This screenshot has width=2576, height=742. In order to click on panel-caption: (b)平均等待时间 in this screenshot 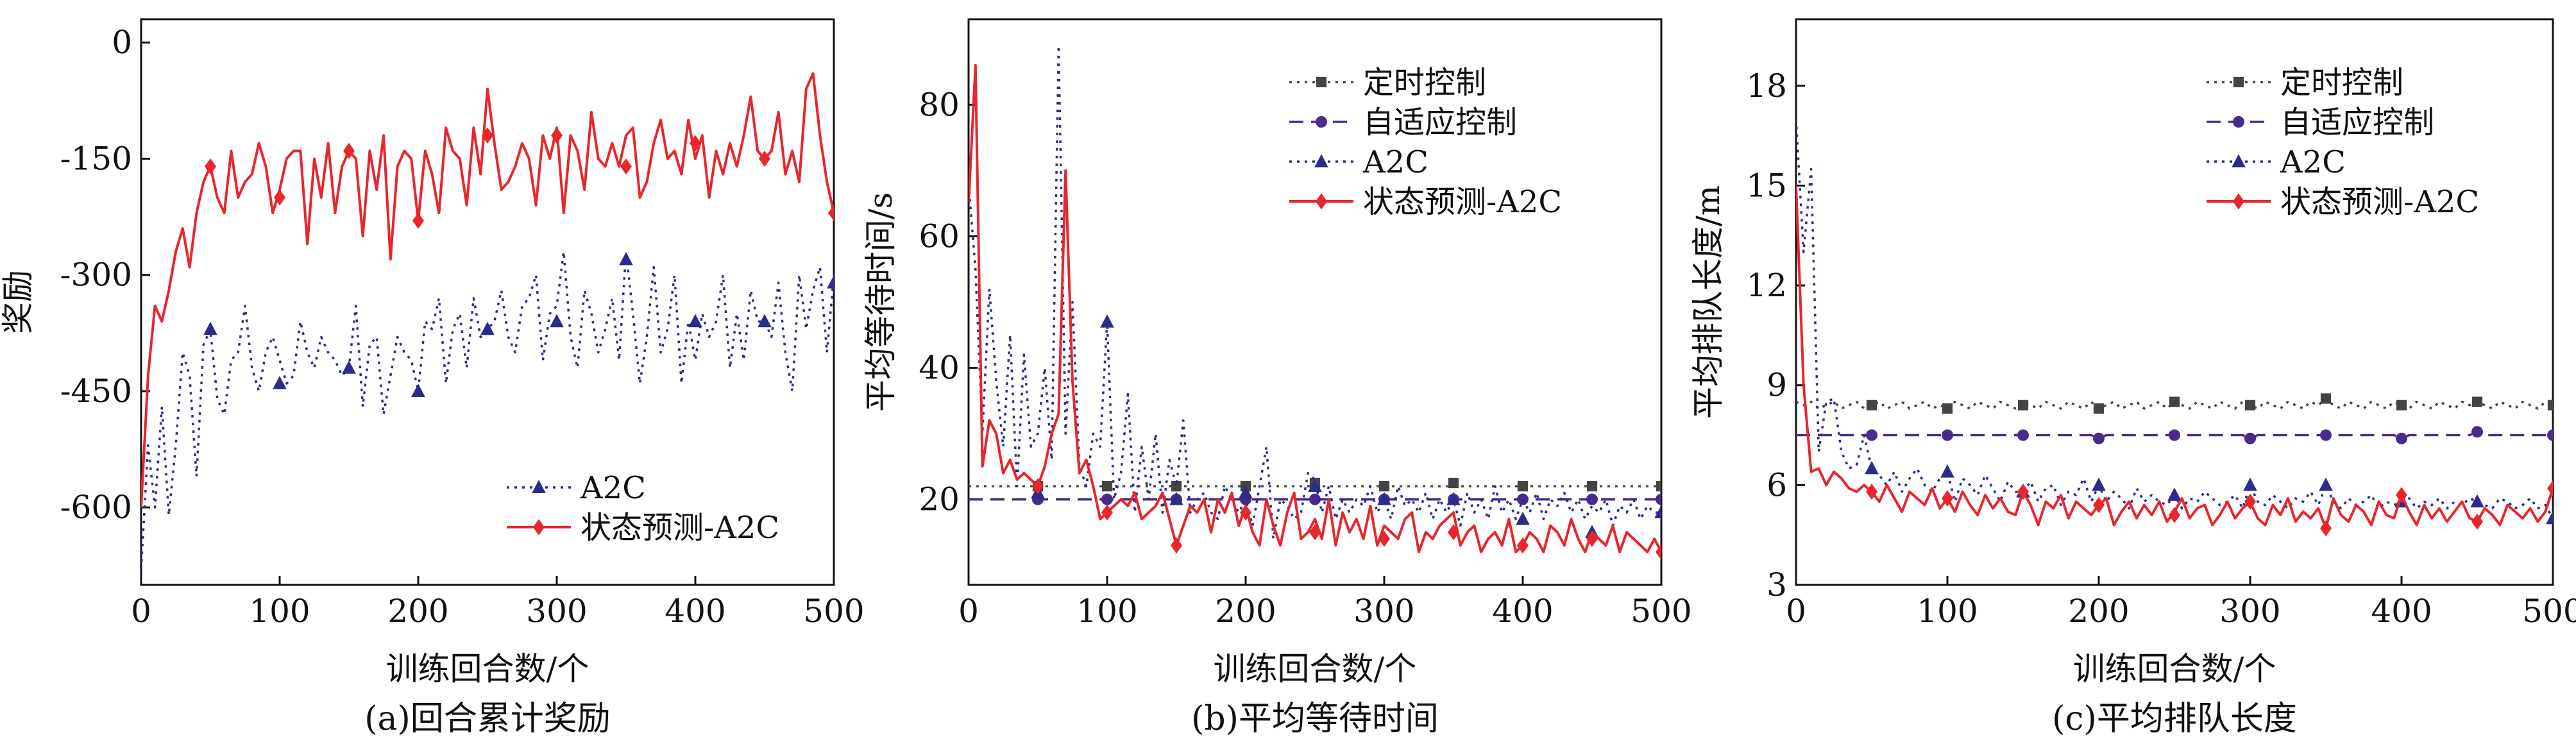, I will do `click(1315, 719)`.